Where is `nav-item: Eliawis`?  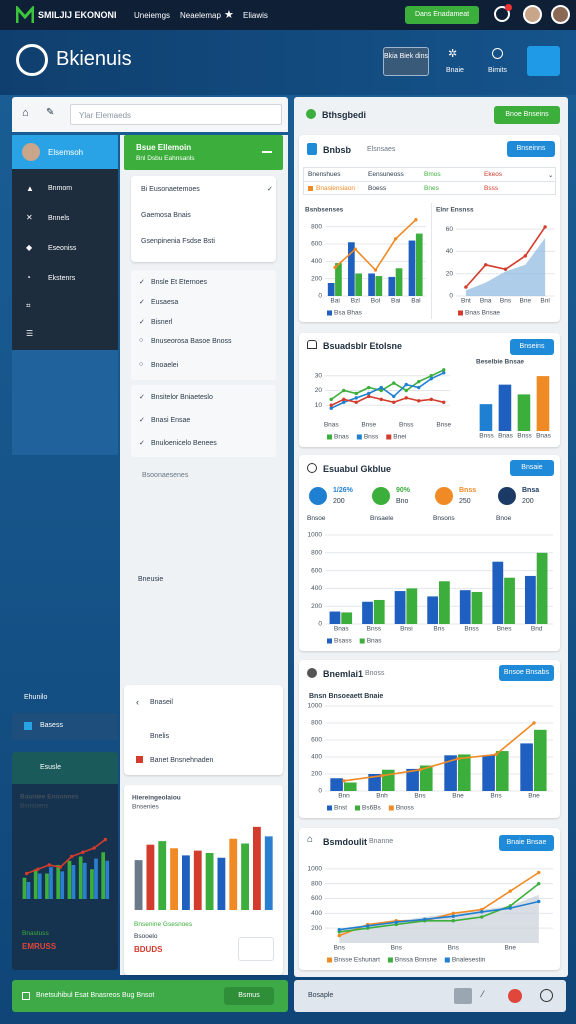 nav-item: Eliawis is located at coordinates (255, 15).